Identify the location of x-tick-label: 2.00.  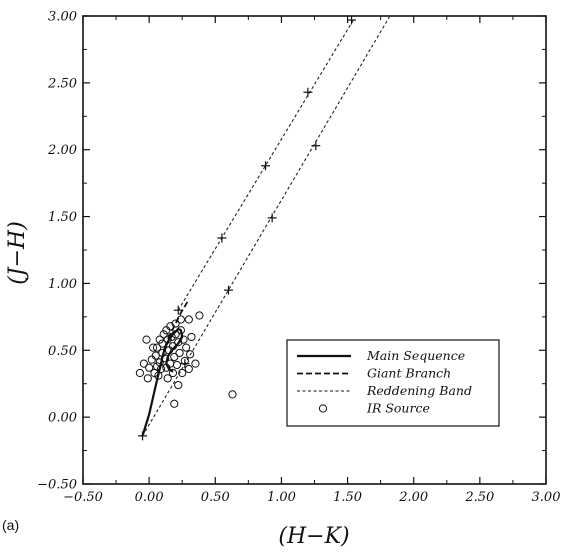
(413, 497).